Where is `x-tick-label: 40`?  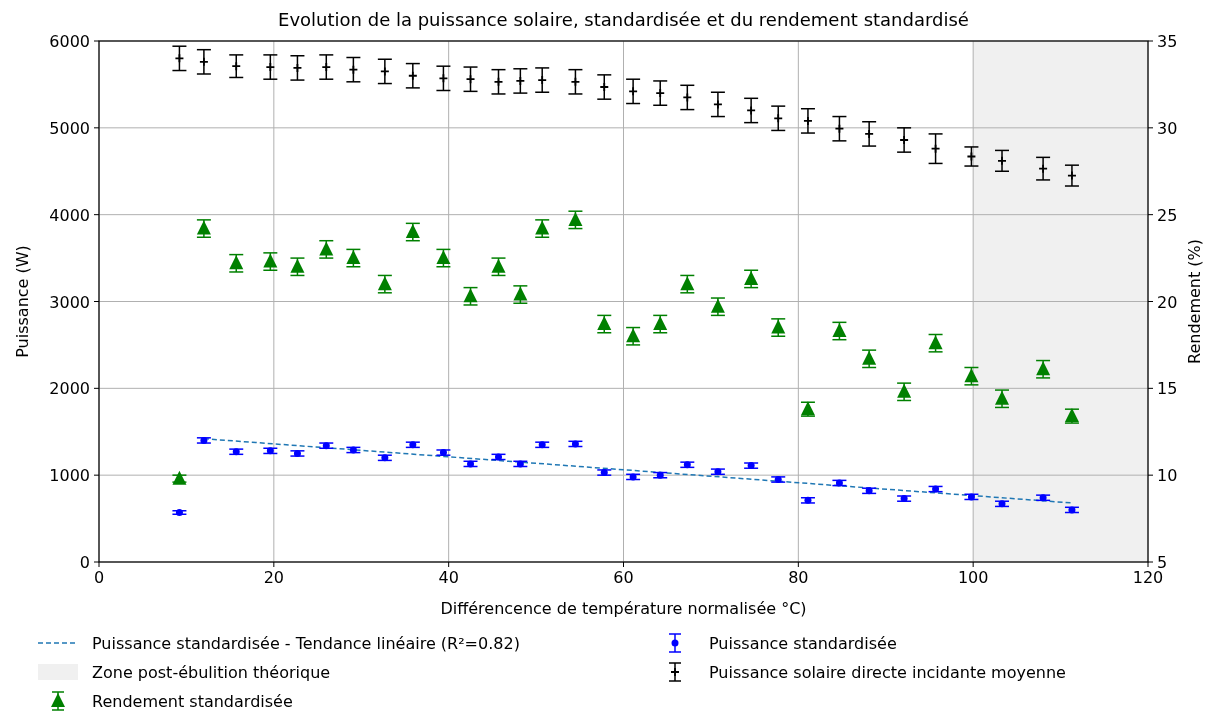
x-tick-label: 40 is located at coordinates (448, 577).